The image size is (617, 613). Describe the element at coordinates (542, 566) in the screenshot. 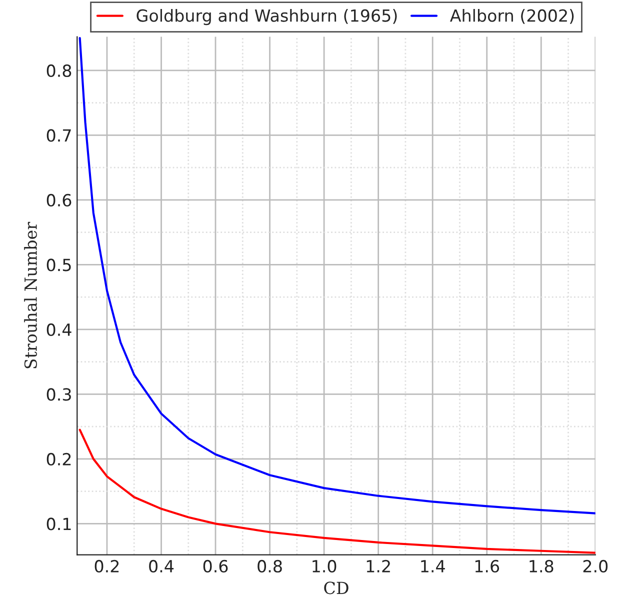

I see `x-tick-label: 1.8` at that location.